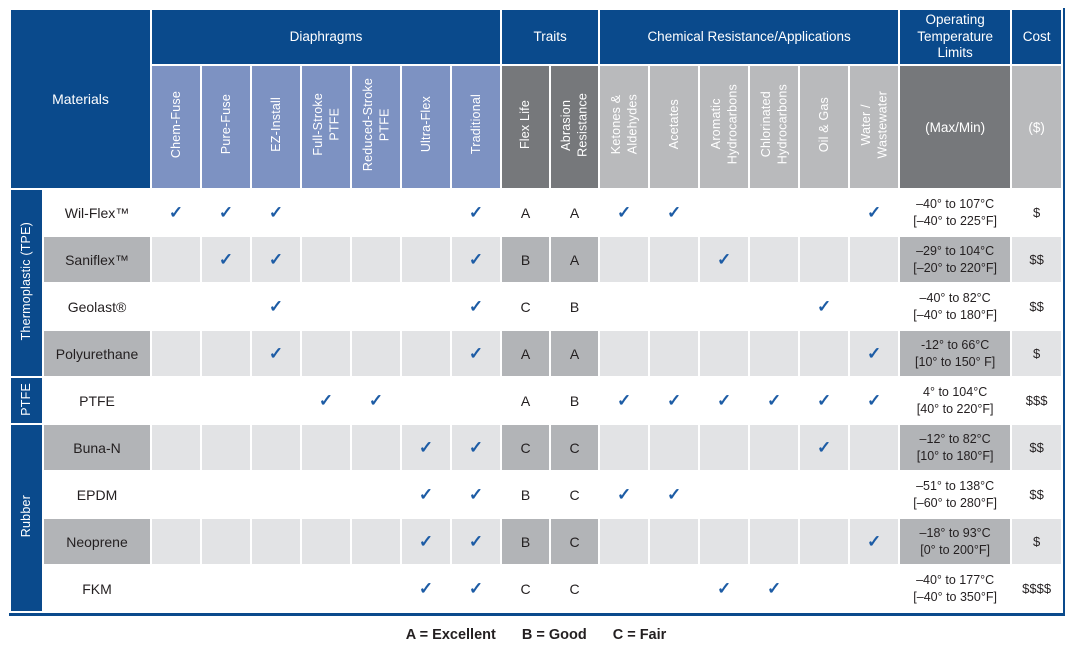 The width and height of the screenshot is (1072, 654). Describe the element at coordinates (26, 399) in the screenshot. I see `row-group-label-text: PTFE` at that location.